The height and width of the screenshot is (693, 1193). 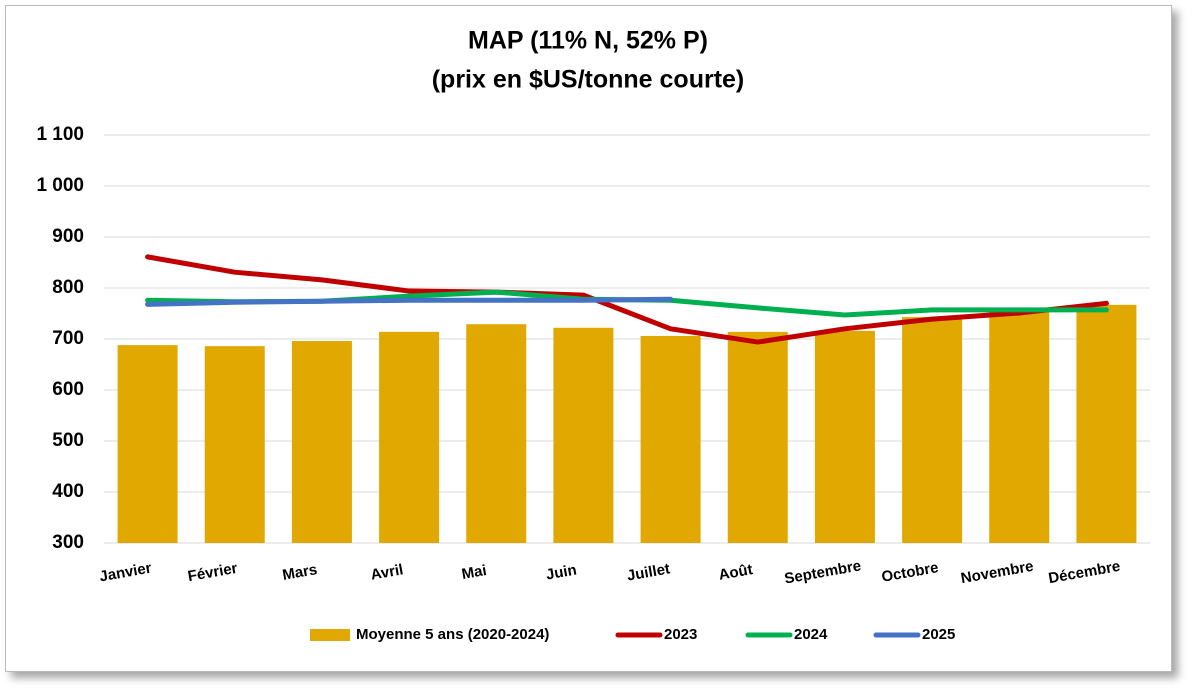 I want to click on y-tick-label: 900, so click(x=68, y=236).